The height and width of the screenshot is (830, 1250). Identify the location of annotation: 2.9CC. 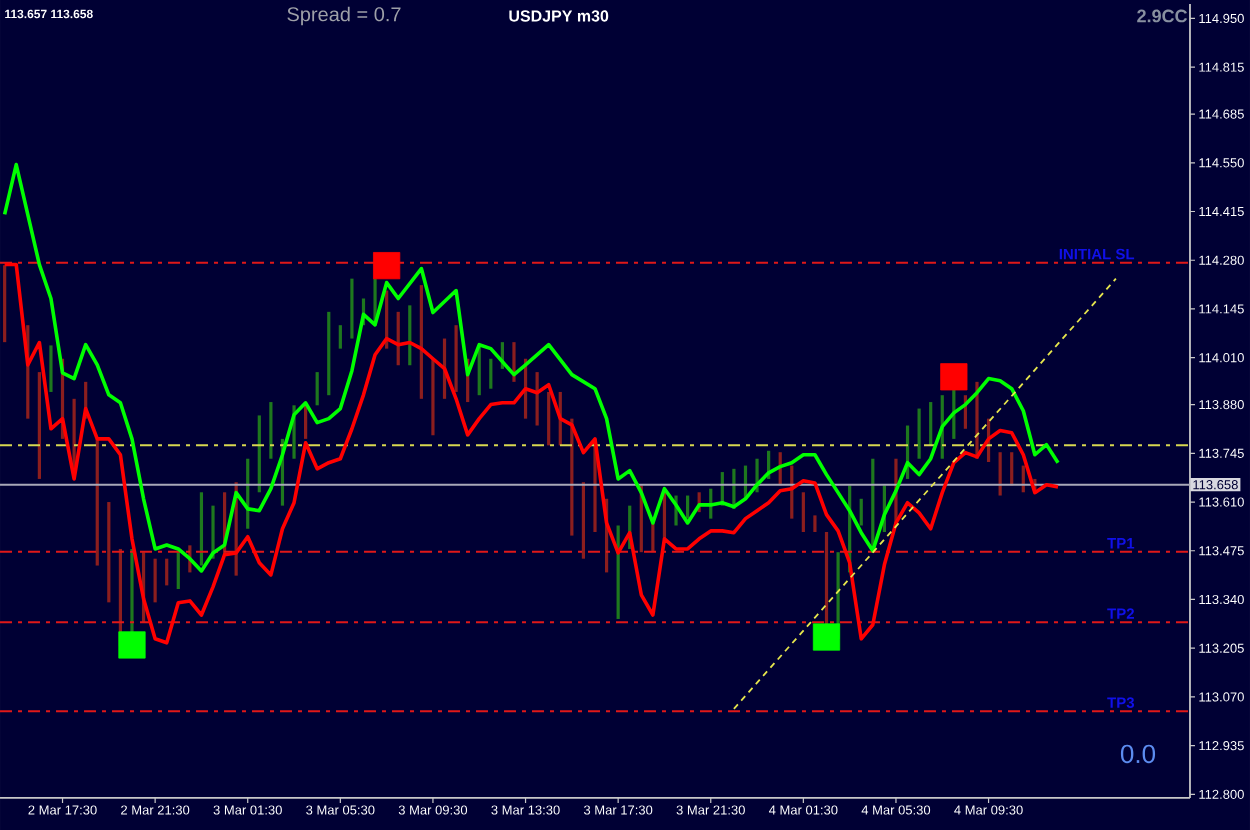
(1162, 16).